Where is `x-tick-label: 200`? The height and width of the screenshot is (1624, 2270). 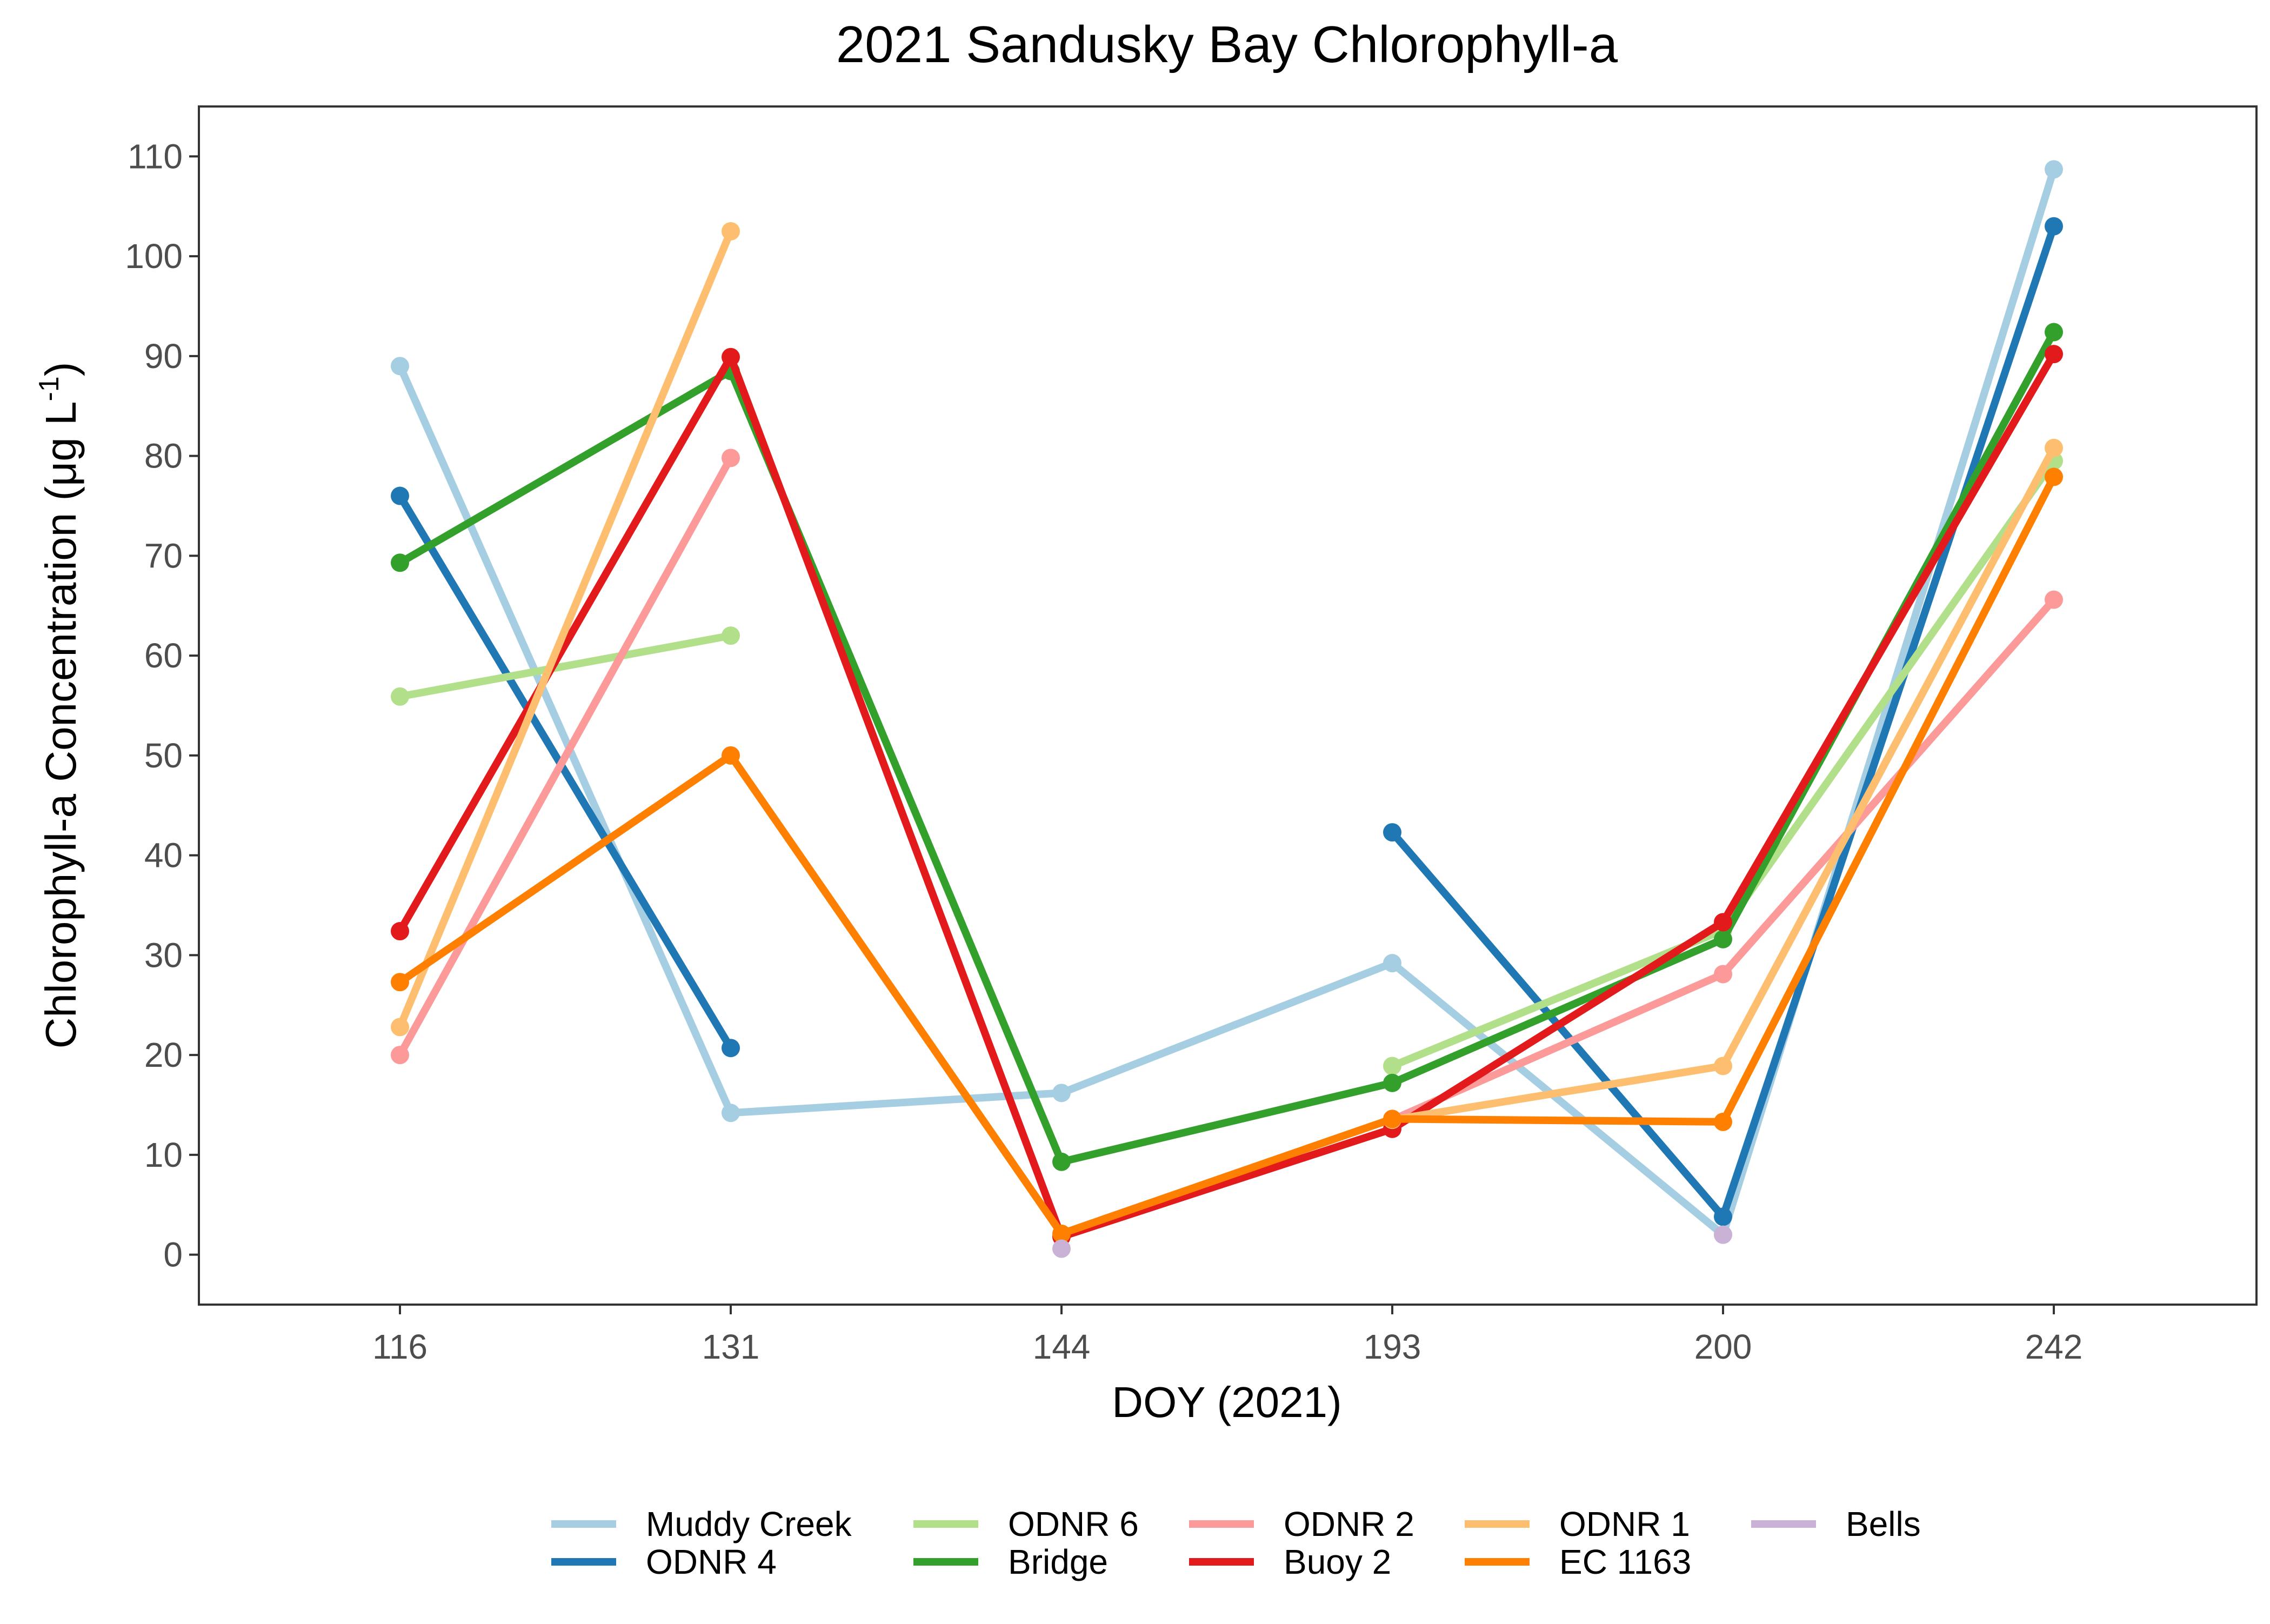 x-tick-label: 200 is located at coordinates (1723, 1346).